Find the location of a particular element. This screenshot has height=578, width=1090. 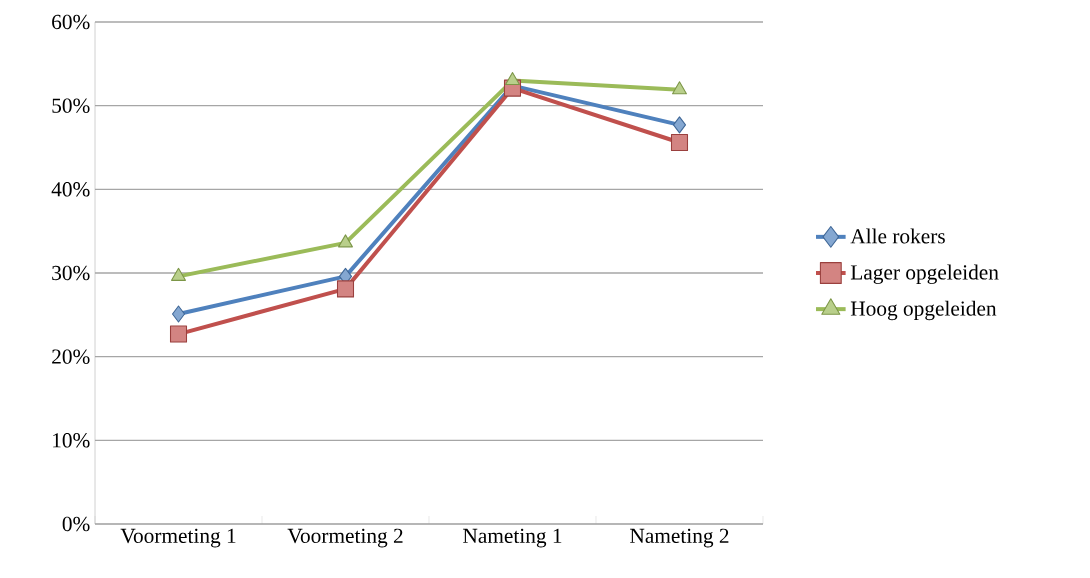

legend-label: Lager opgeleiden is located at coordinates (924, 274).